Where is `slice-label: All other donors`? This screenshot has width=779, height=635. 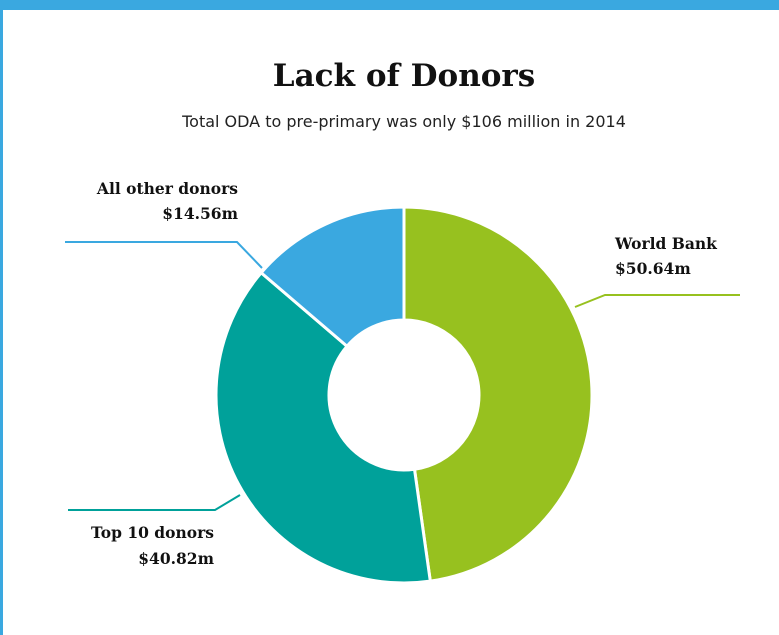 slice-label: All other donors is located at coordinates (167, 188).